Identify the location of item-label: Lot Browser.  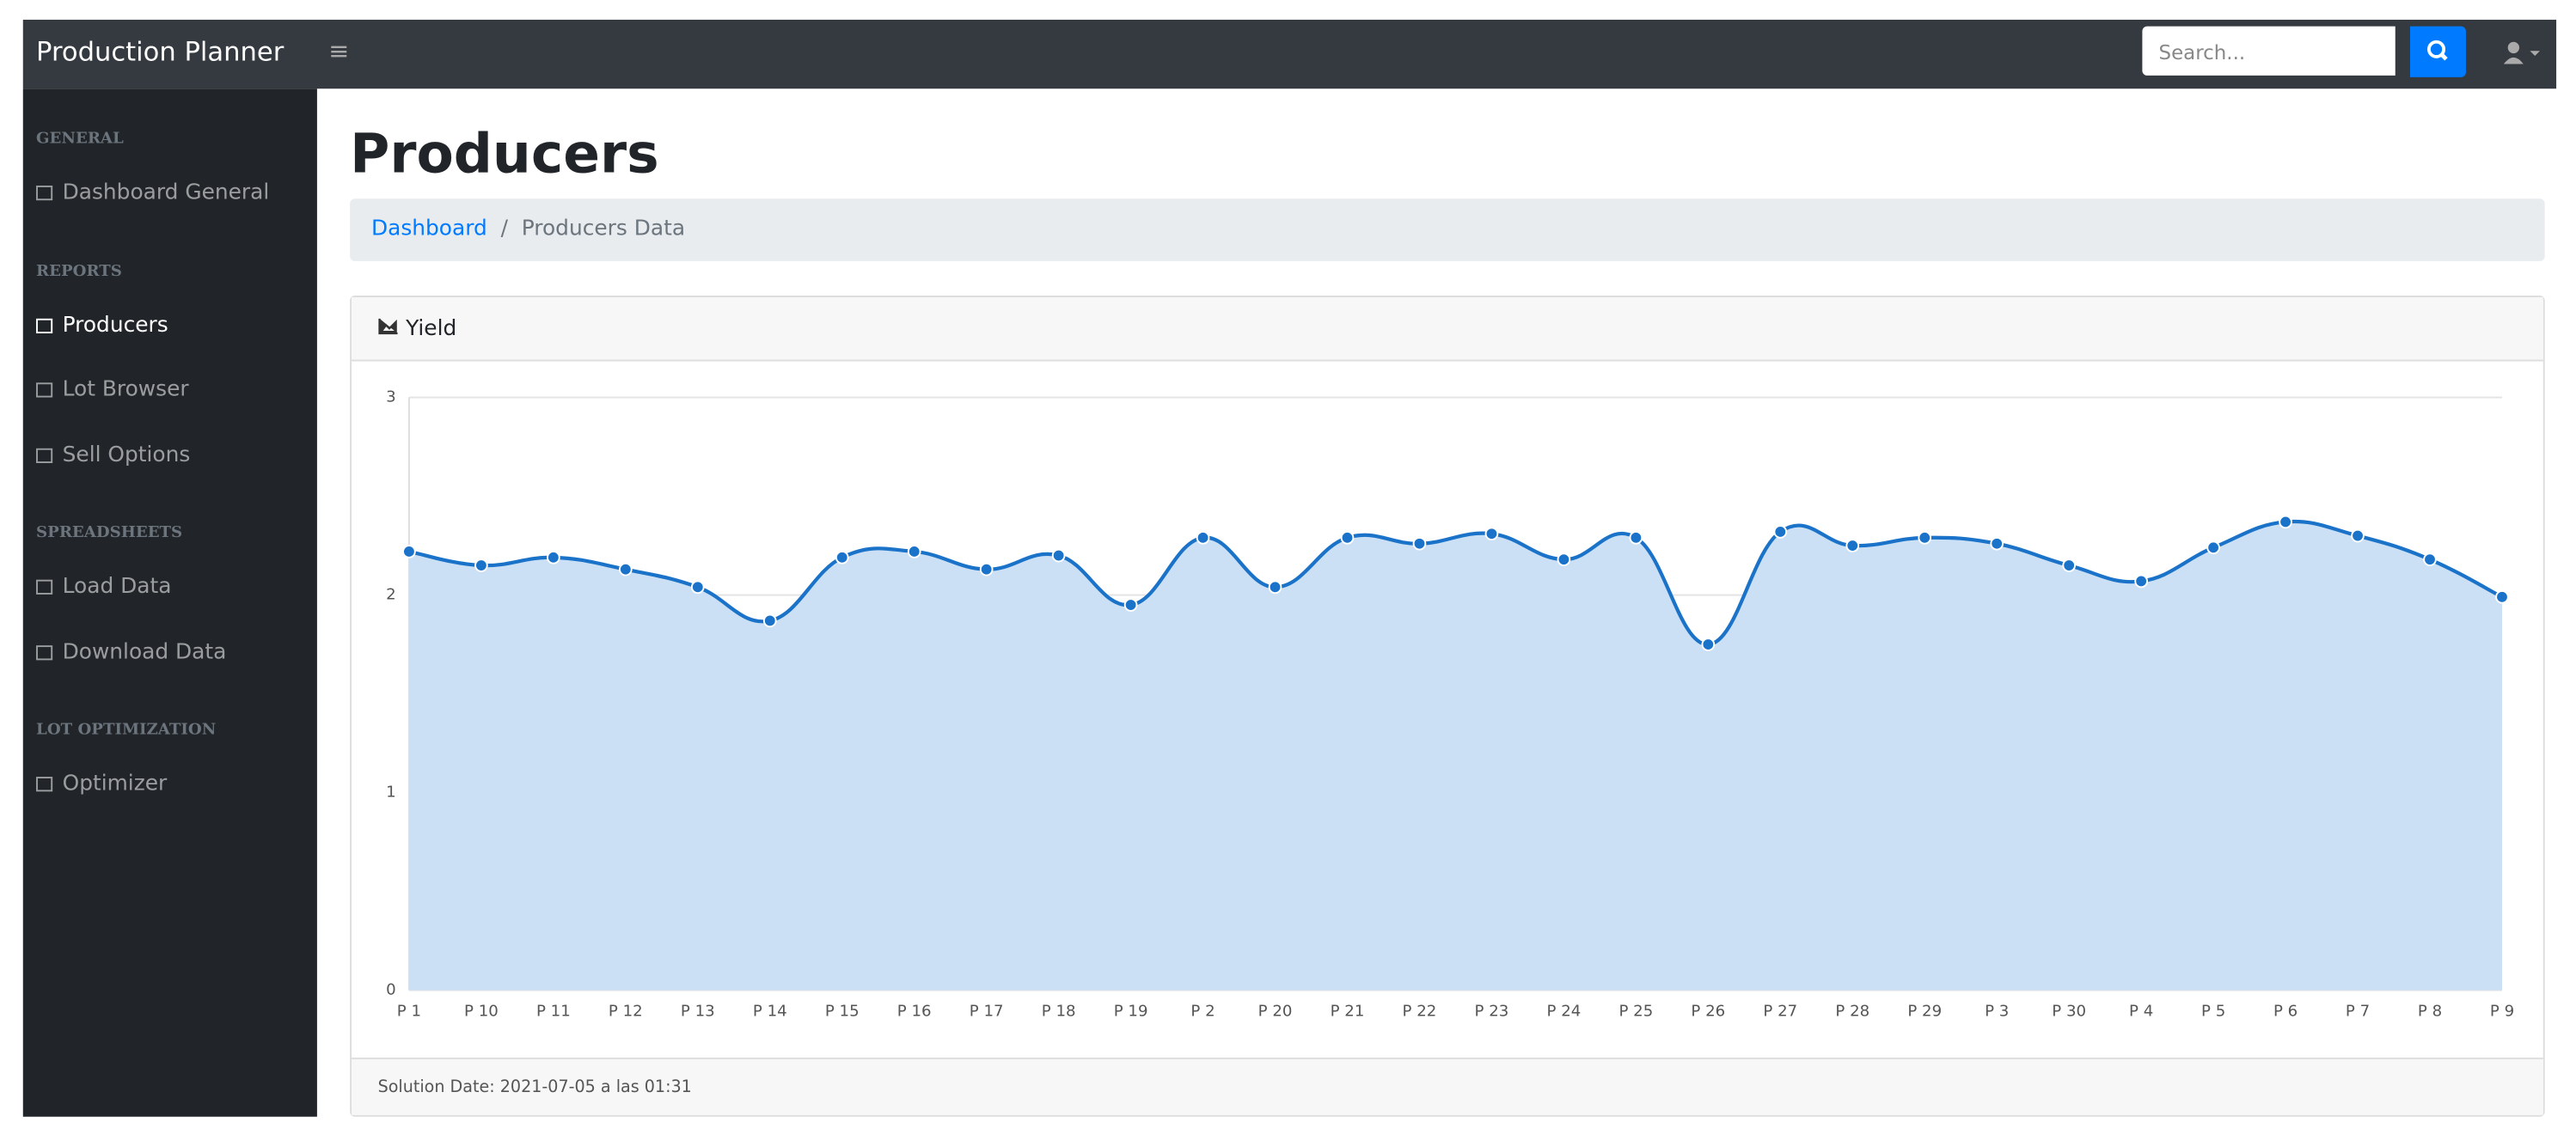
(125, 390).